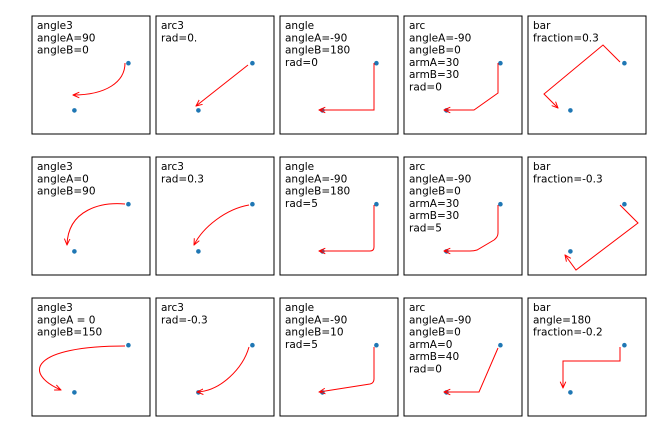  I want to click on panel-label-line: arc3, so click(172, 308).